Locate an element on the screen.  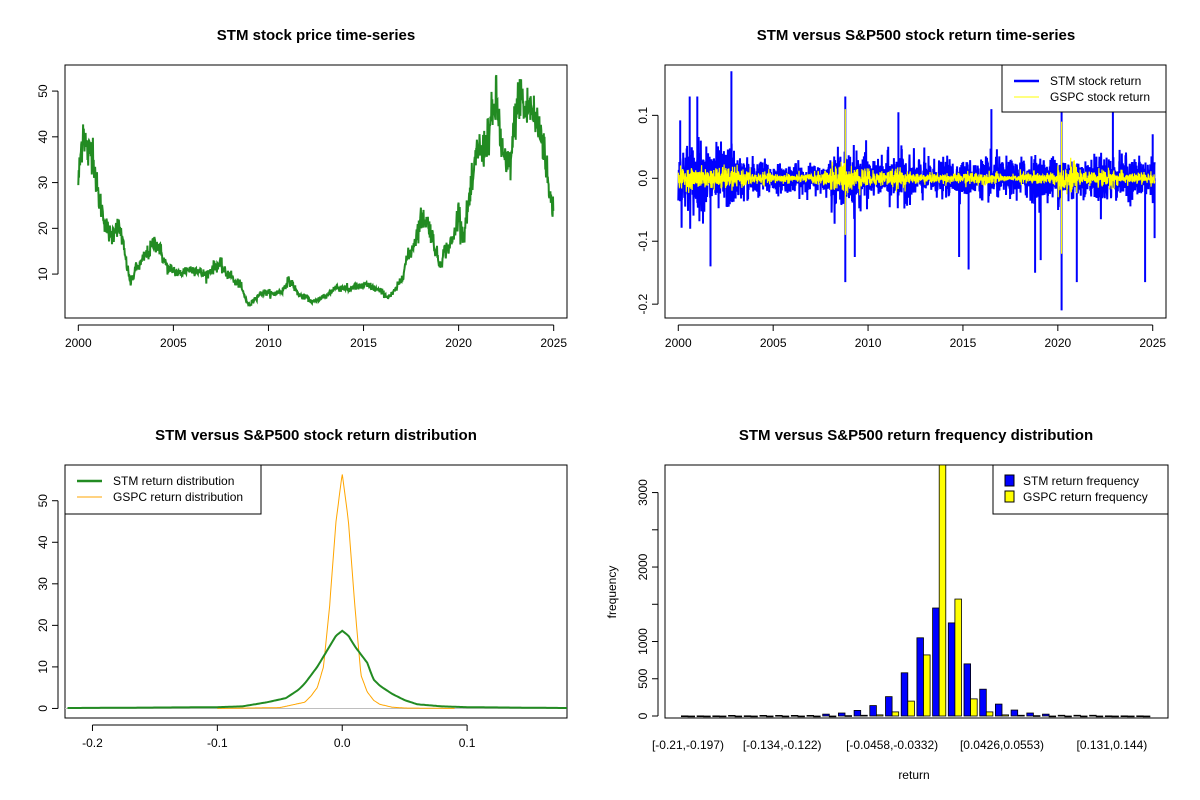
x-tick-label: 2010 is located at coordinates (868, 343).